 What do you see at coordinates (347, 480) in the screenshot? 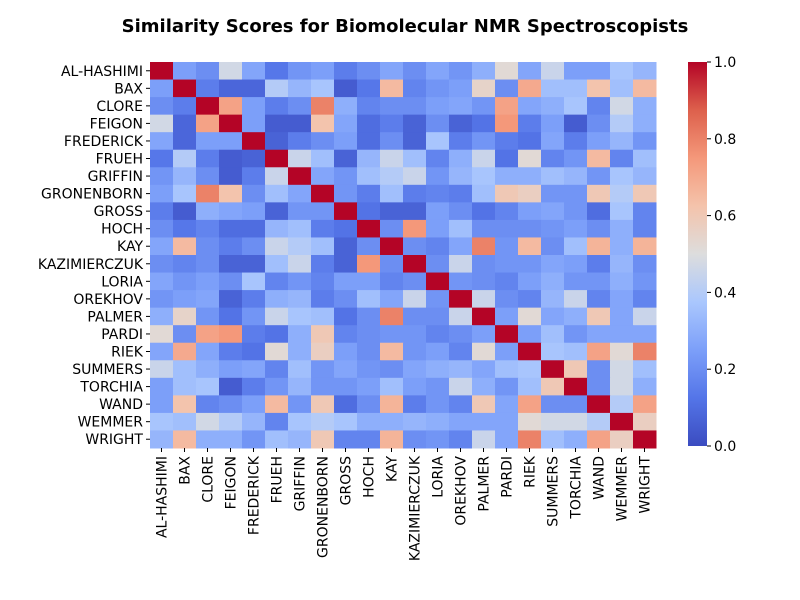
I see `x-tick-label: GROSS` at bounding box center [347, 480].